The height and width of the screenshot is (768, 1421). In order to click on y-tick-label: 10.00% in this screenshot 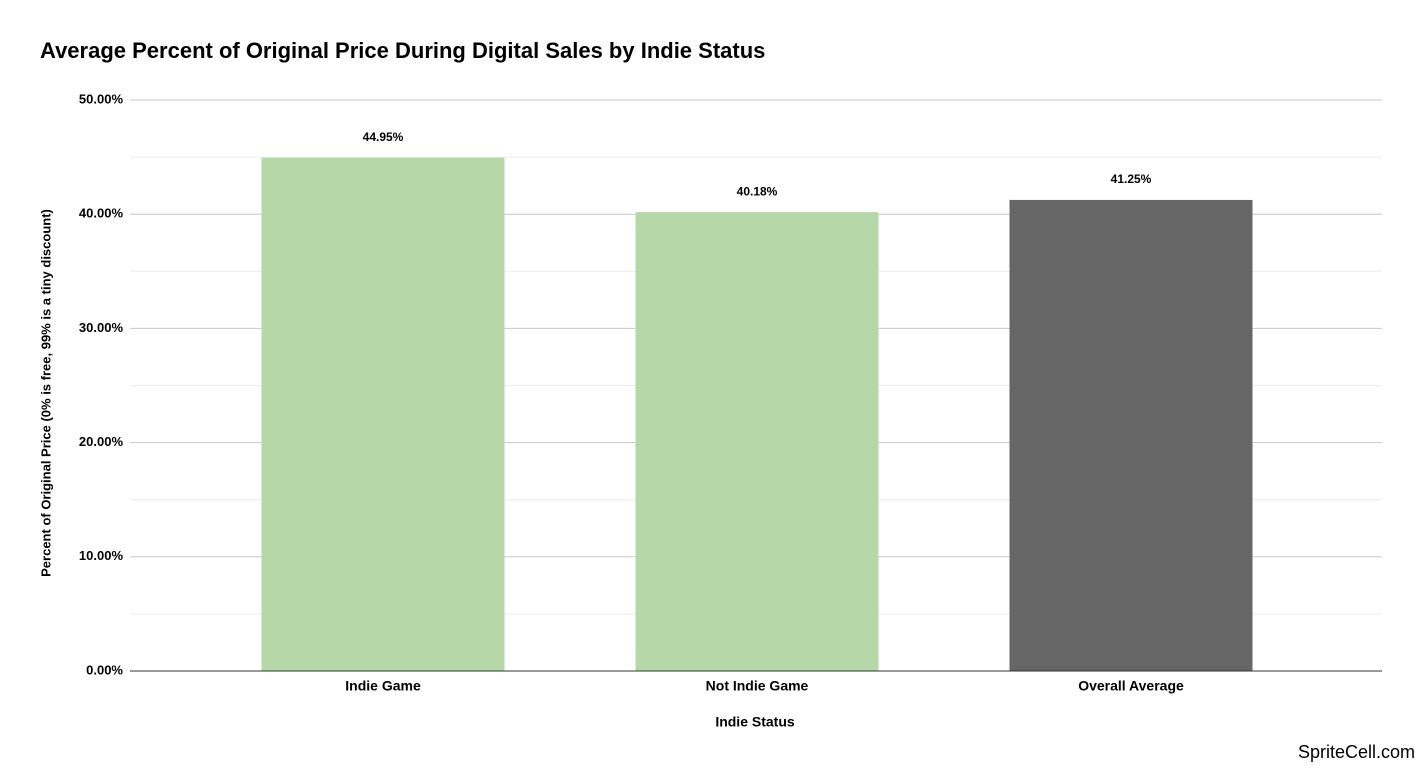, I will do `click(101, 555)`.